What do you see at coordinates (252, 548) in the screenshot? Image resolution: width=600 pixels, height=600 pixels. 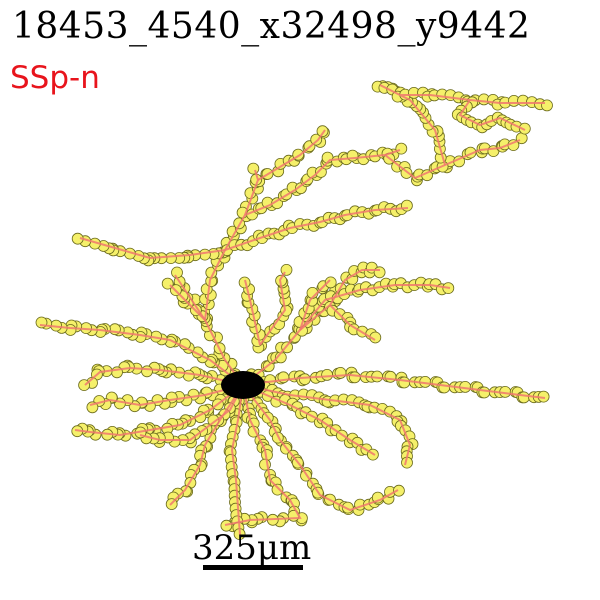 I see `scale-bar-label: 325μm` at bounding box center [252, 548].